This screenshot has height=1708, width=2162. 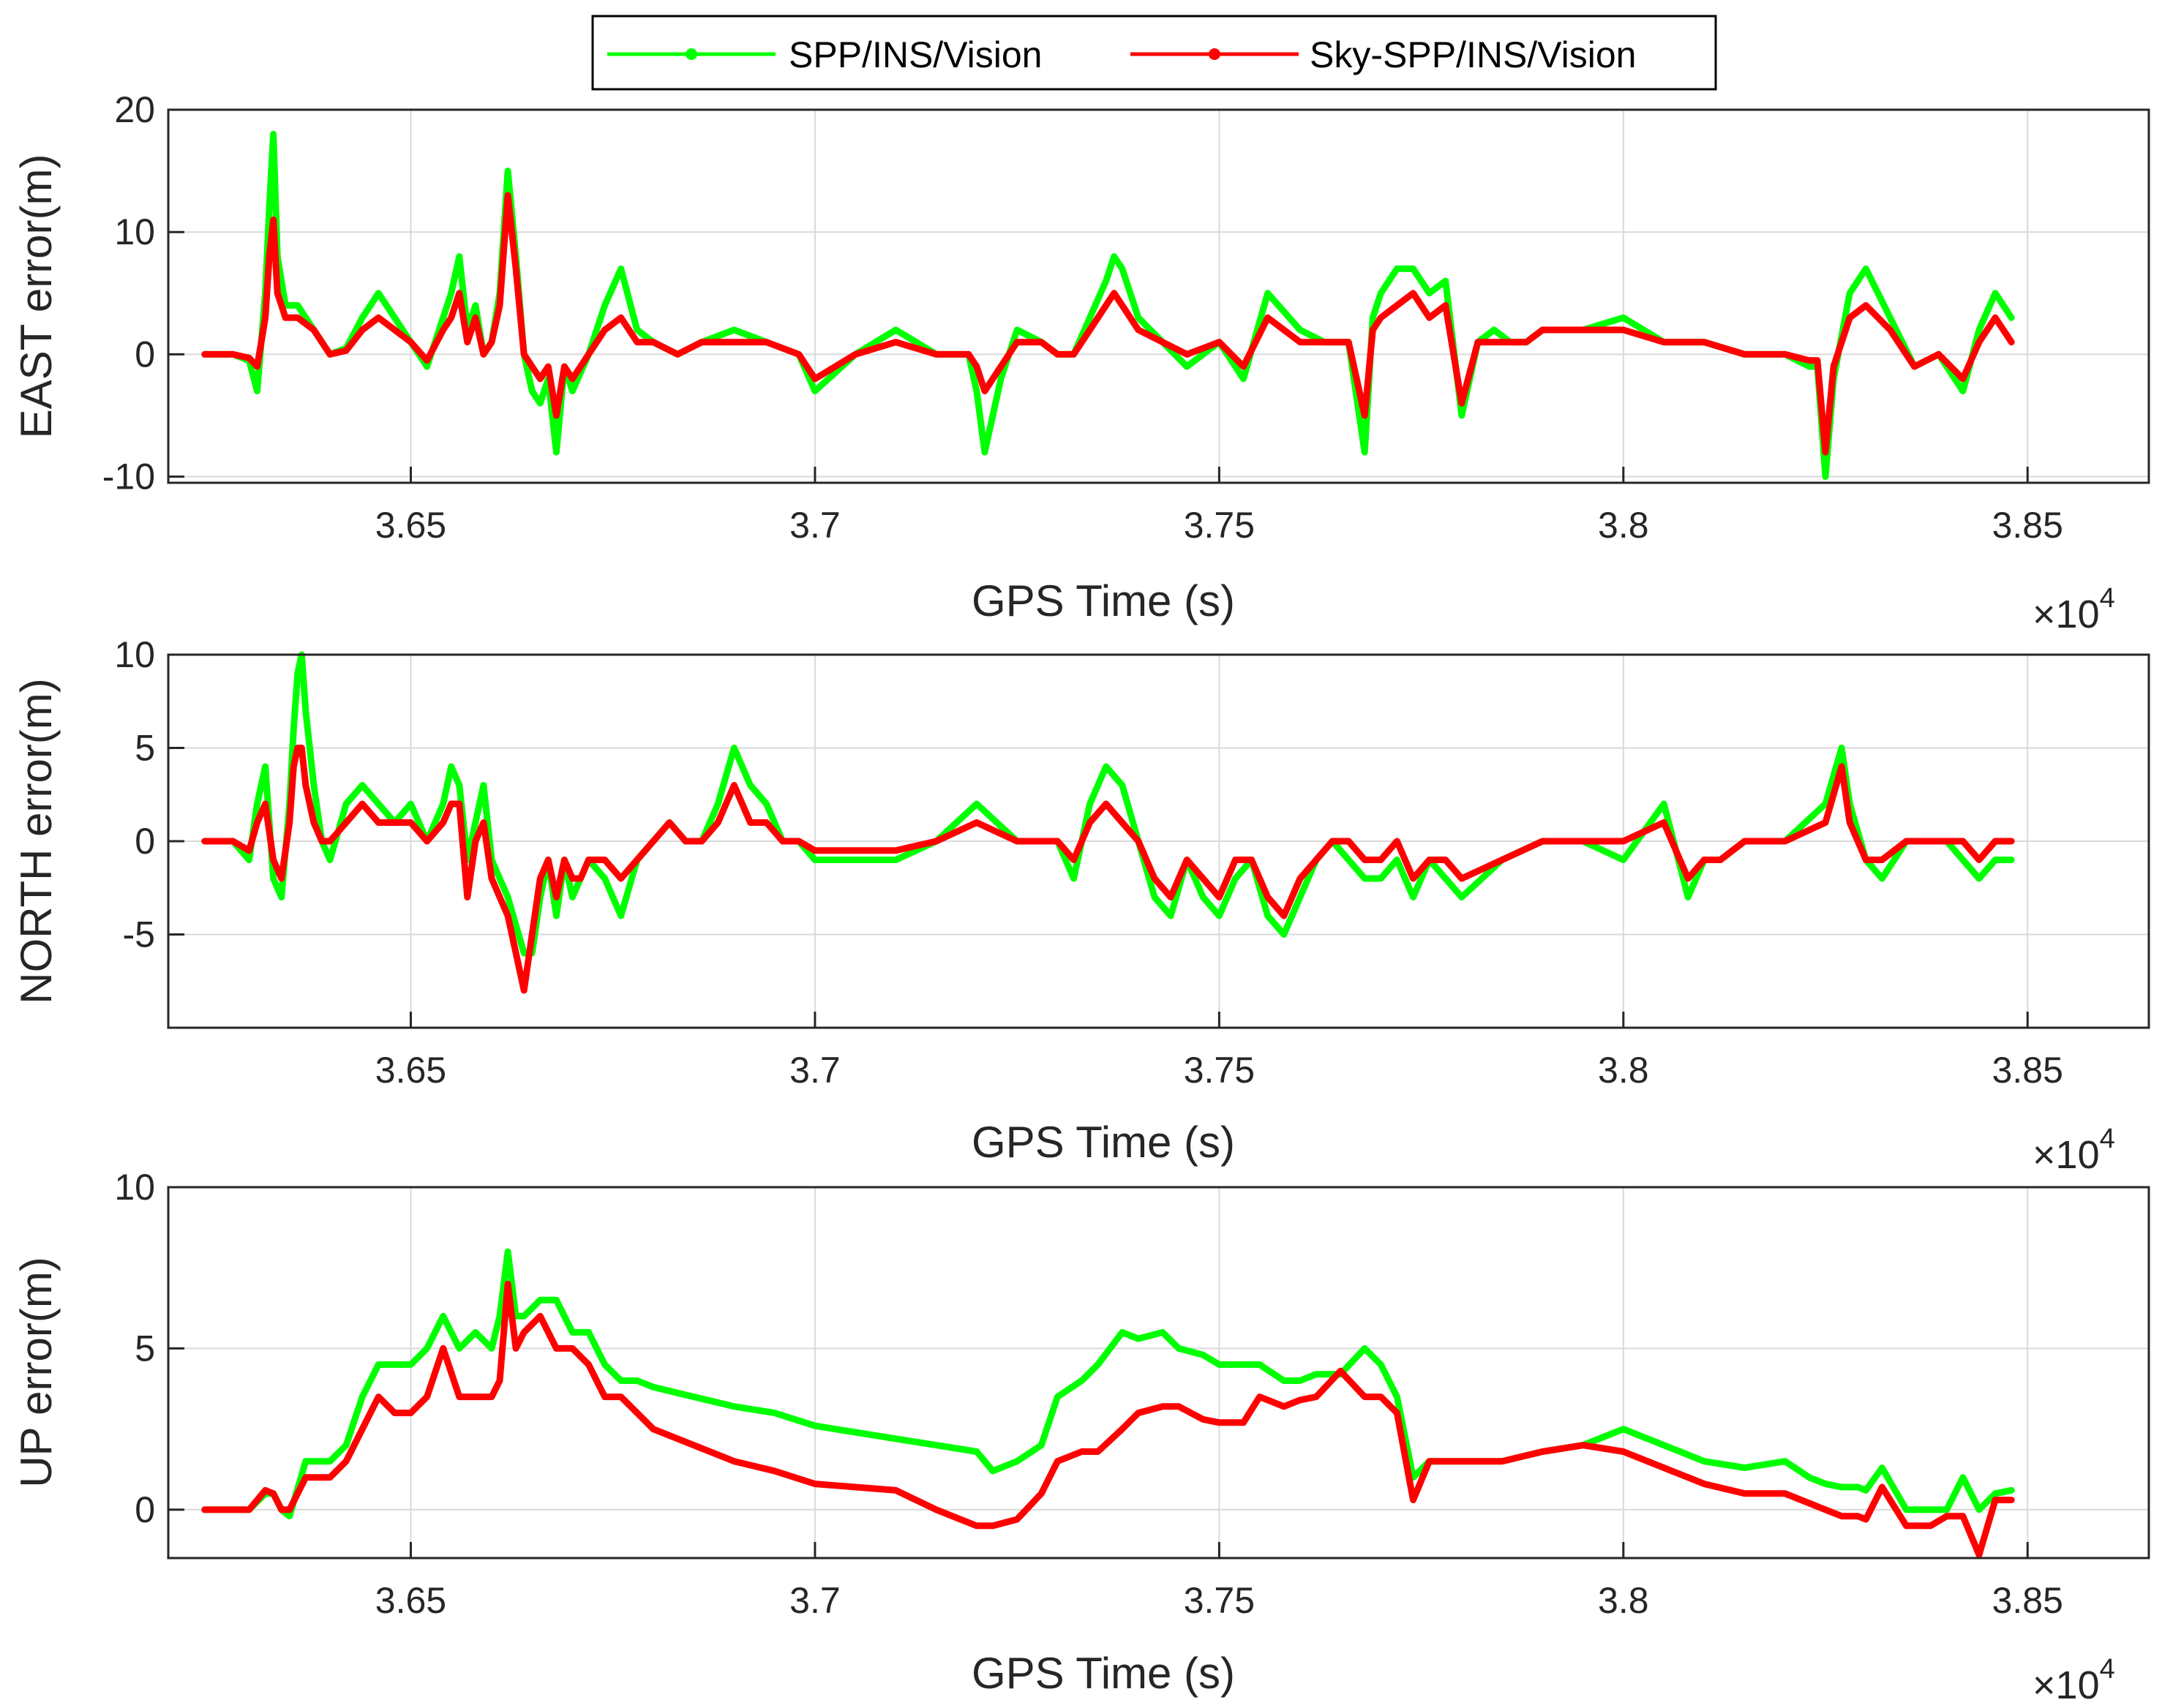 What do you see at coordinates (1103, 600) in the screenshot?
I see `east-x-axis-label: GPS Time (s)` at bounding box center [1103, 600].